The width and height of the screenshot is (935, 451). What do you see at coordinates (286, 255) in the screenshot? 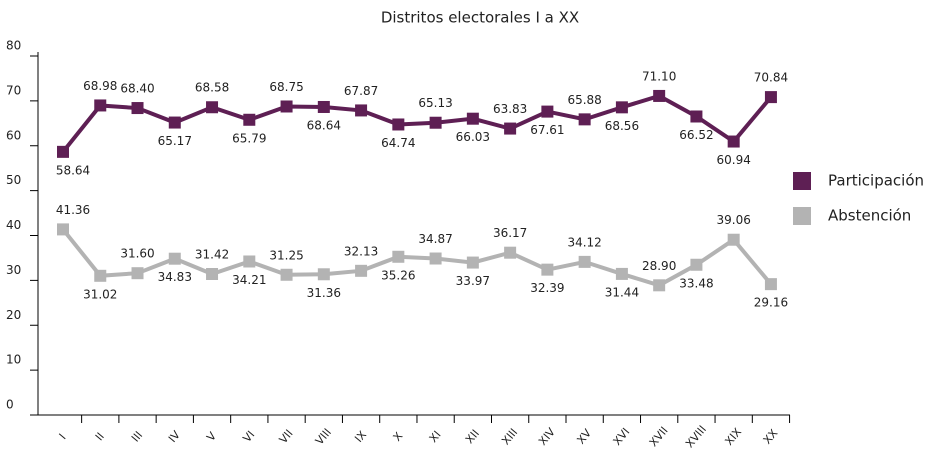
I see `value-label: 31.25` at bounding box center [286, 255].